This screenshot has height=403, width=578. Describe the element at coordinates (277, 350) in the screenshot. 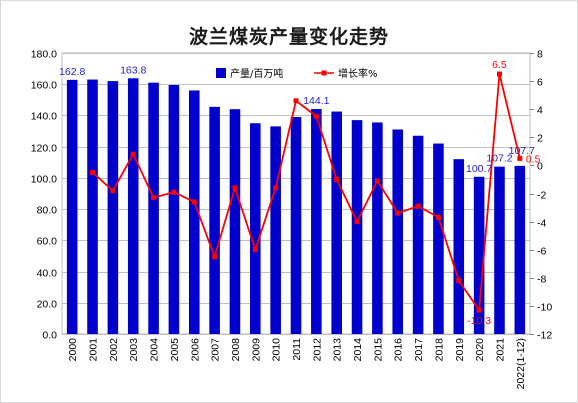

I see `x-tick-label: 2010` at that location.